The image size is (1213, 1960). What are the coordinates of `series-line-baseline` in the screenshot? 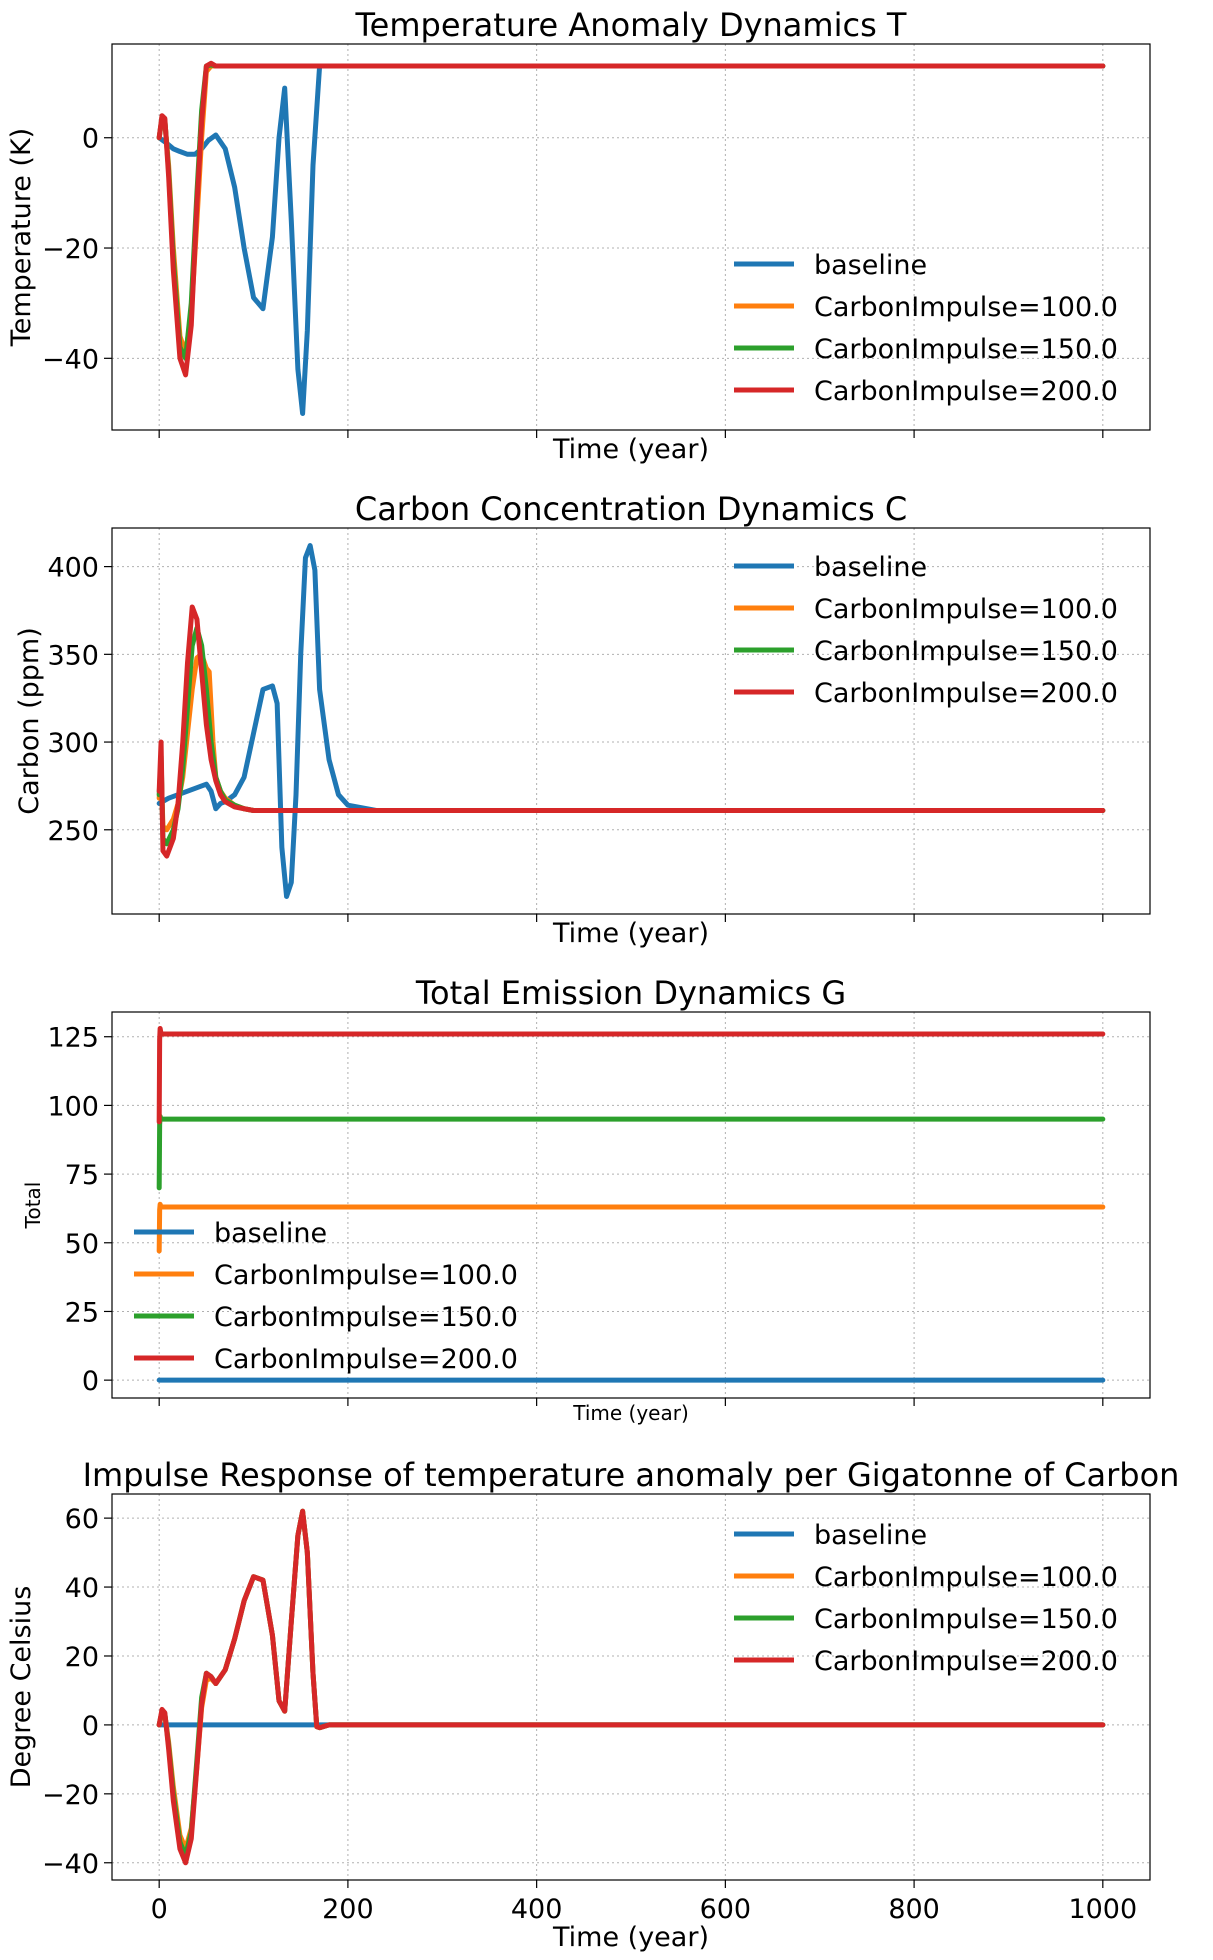 It's located at (631, 721).